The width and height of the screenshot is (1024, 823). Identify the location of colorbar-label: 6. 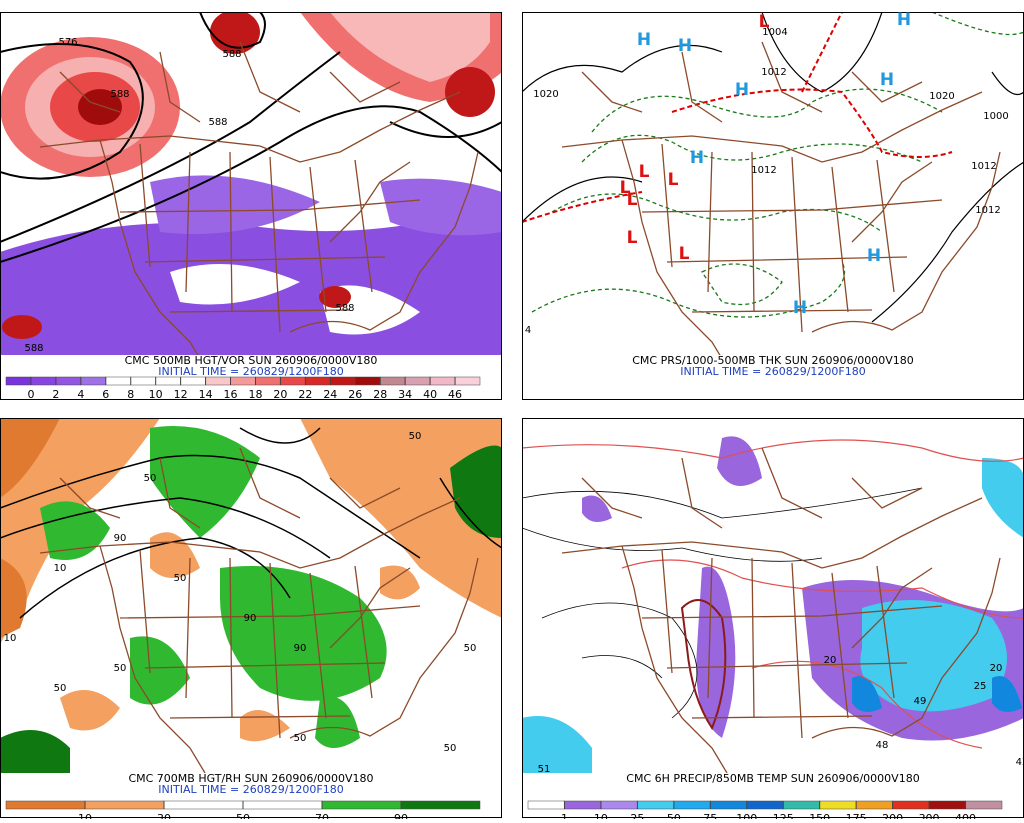
(105, 394).